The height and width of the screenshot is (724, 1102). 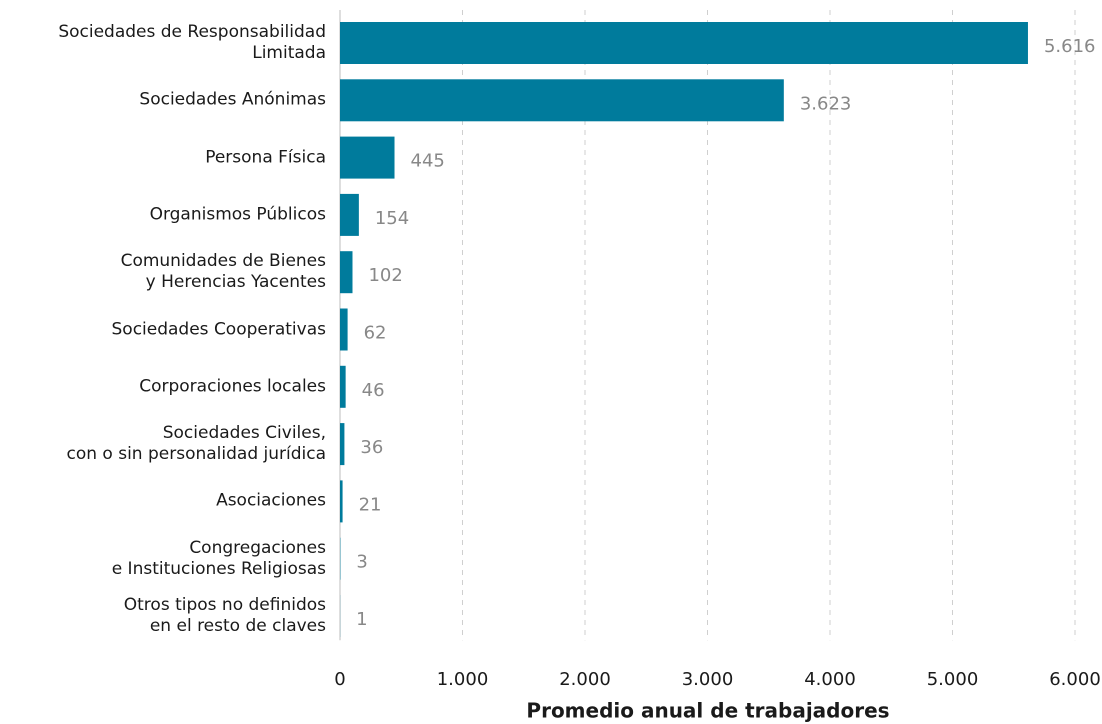 I want to click on y-tick-label: Sociedades Cooperativas, so click(x=219, y=329).